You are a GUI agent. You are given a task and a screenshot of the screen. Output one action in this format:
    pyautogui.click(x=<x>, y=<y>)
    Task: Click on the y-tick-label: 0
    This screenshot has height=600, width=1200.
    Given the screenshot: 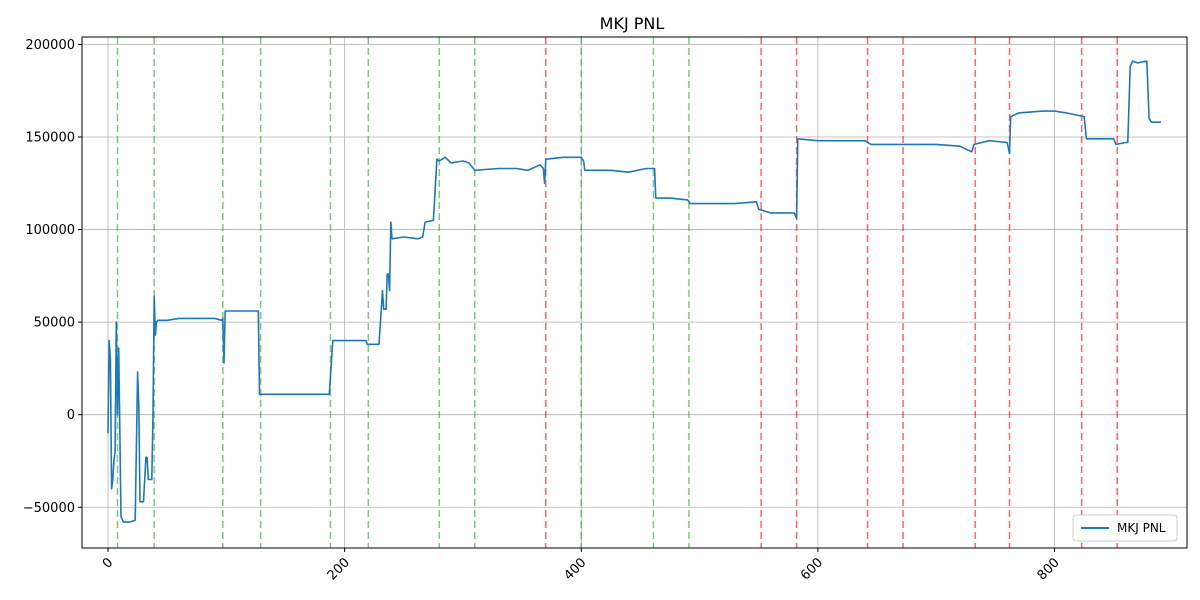 What is the action you would take?
    pyautogui.click(x=71, y=415)
    